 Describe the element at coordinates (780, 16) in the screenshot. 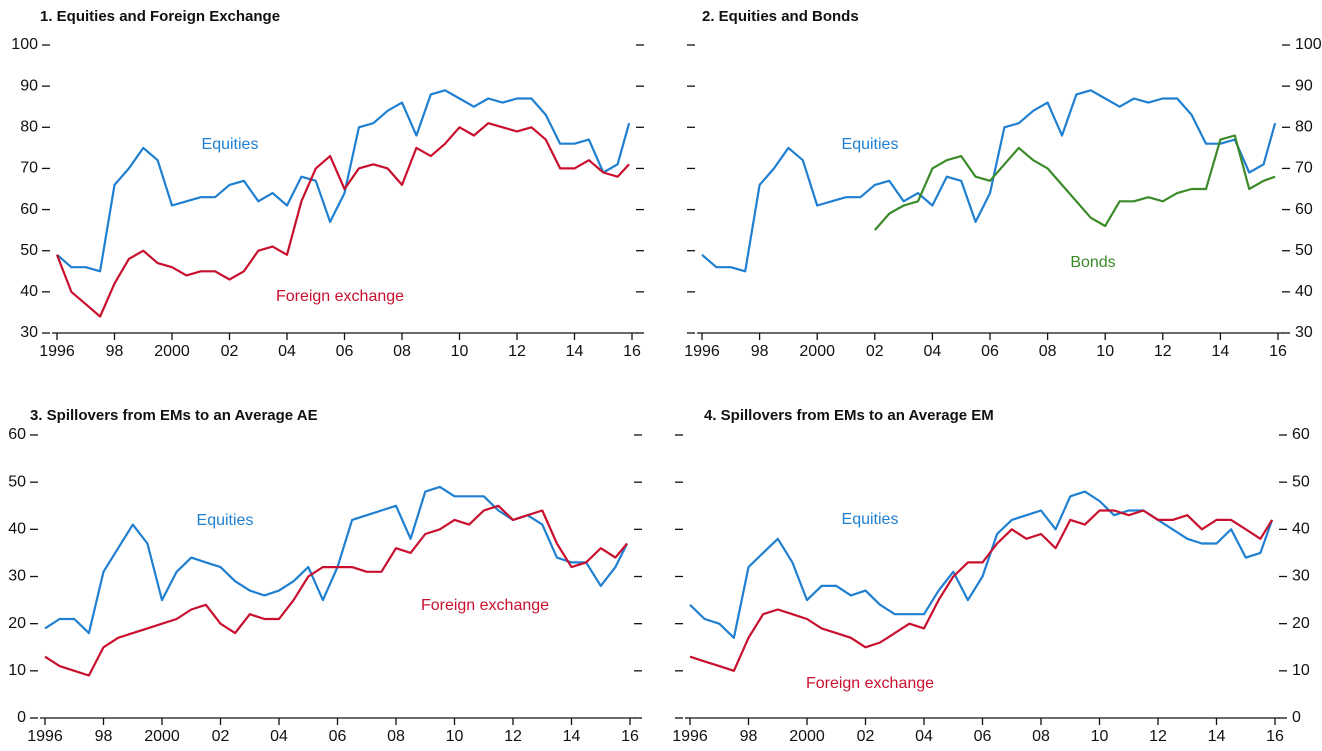

I see `panel-title: 2. Equities and Bonds` at that location.